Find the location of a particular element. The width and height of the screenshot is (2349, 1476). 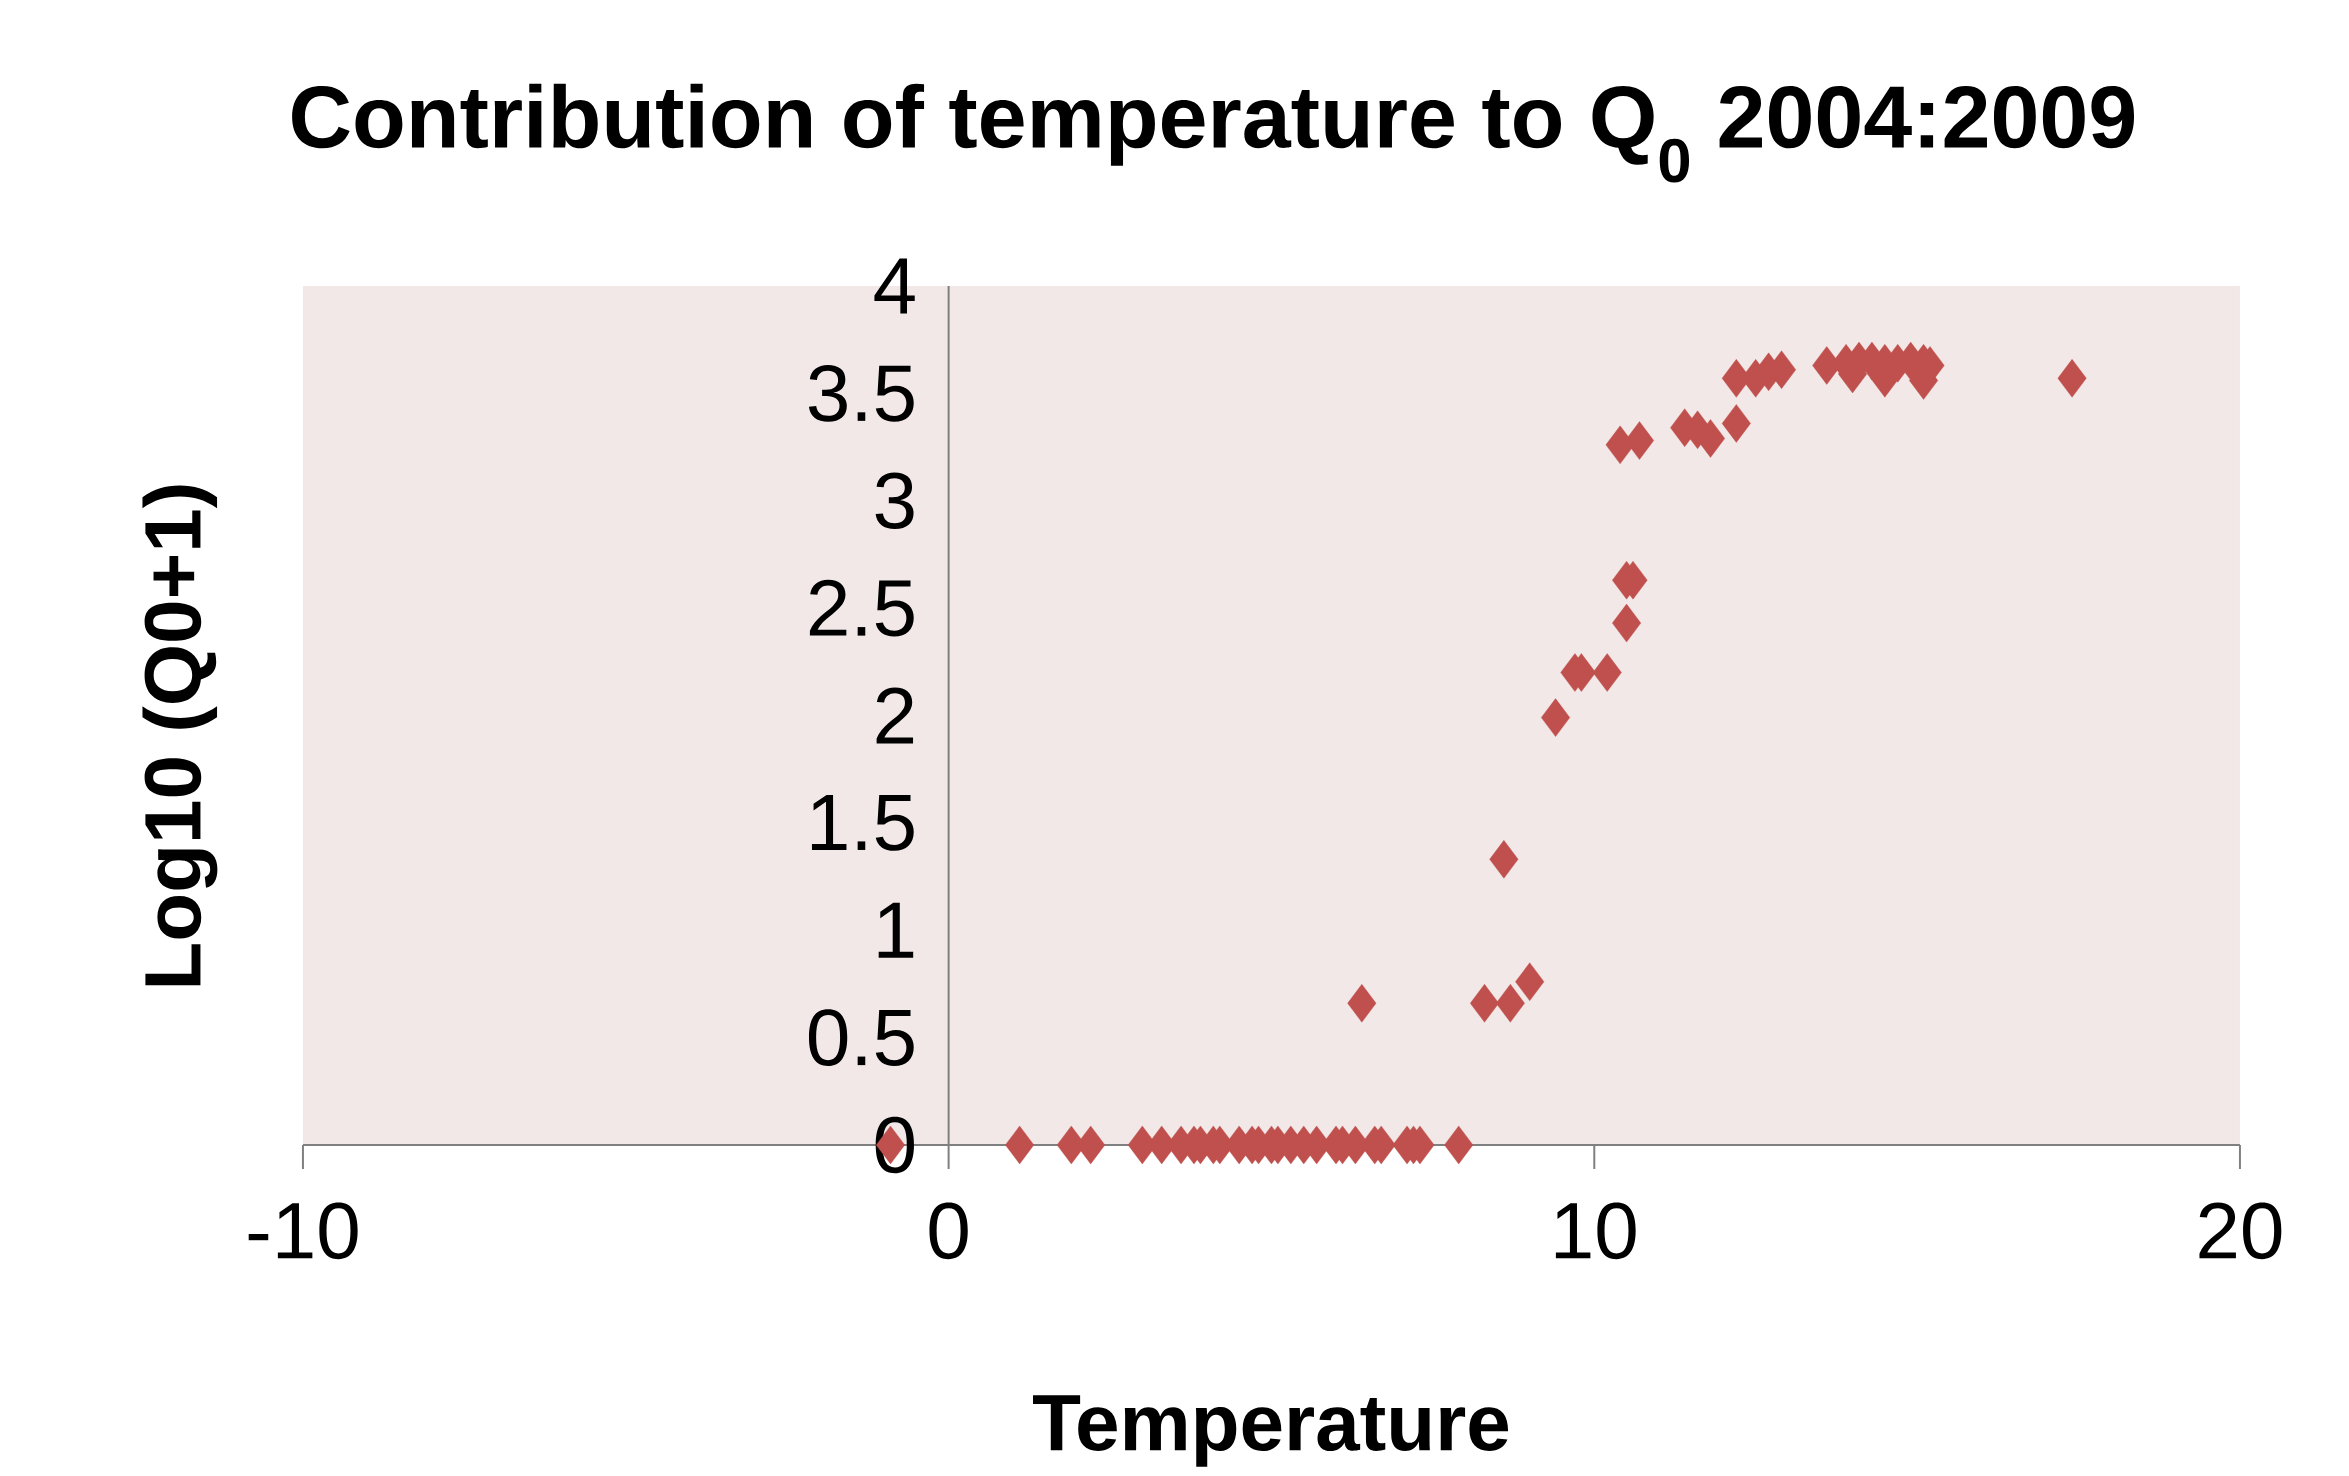

x-tick-label: 20 is located at coordinates (2240, 1231).